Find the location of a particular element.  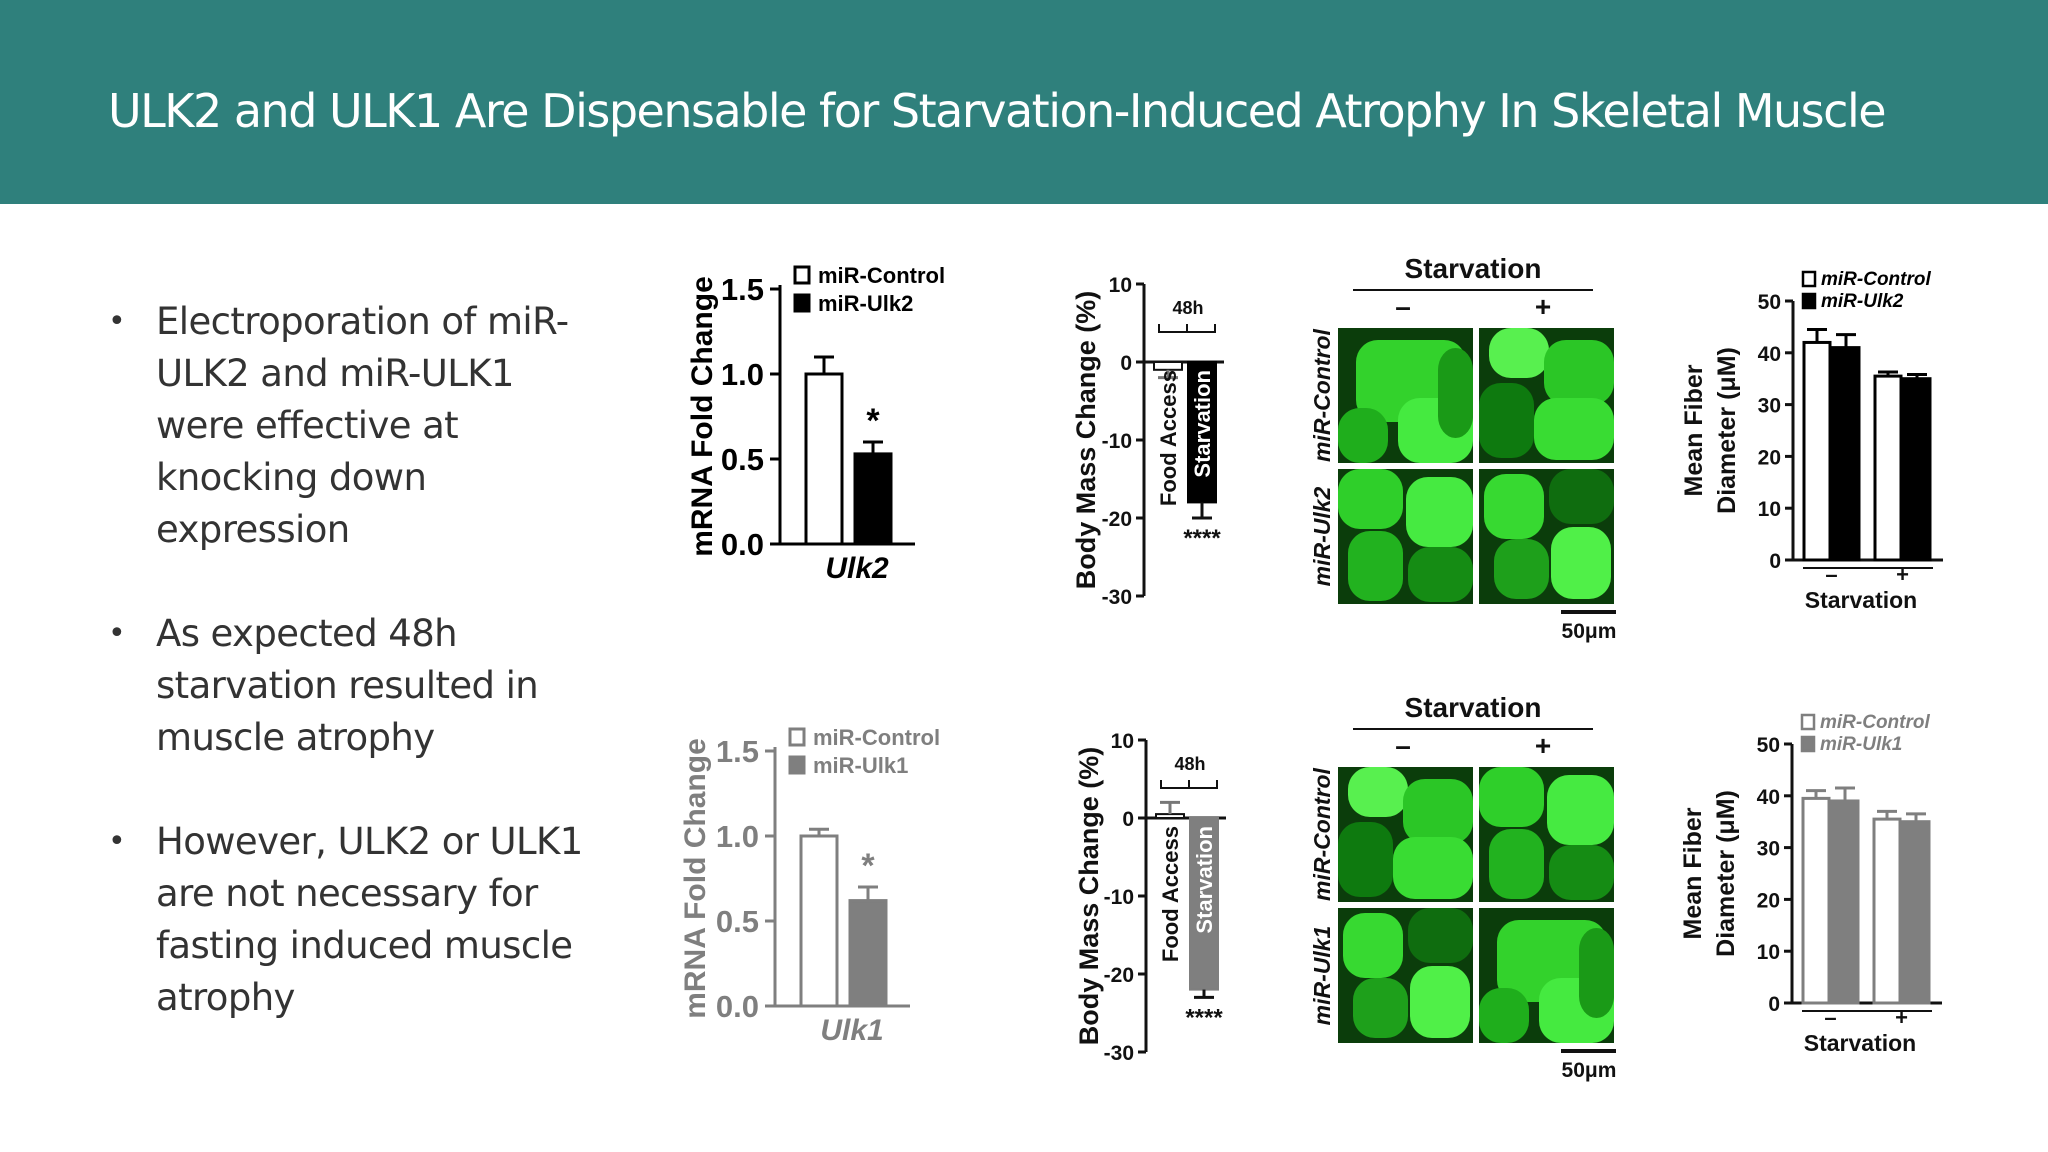

category-label: + is located at coordinates (1901, 1017).